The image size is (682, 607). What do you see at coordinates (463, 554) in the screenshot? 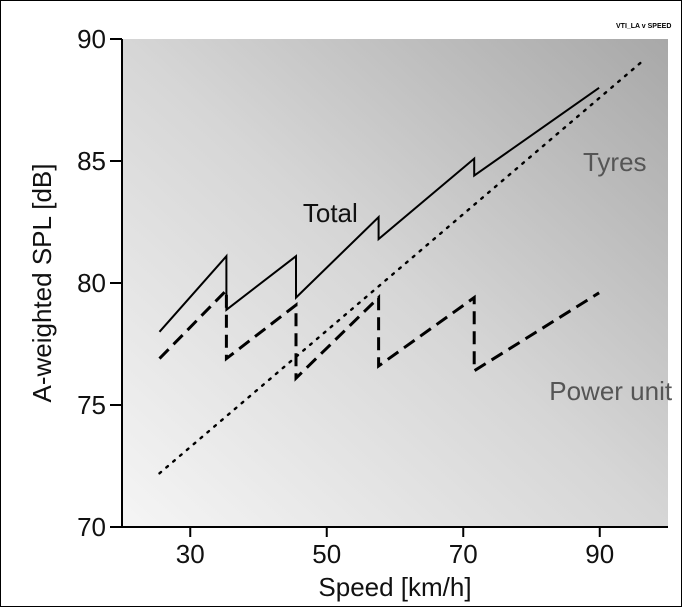
I see `x-tick-label: 70` at bounding box center [463, 554].